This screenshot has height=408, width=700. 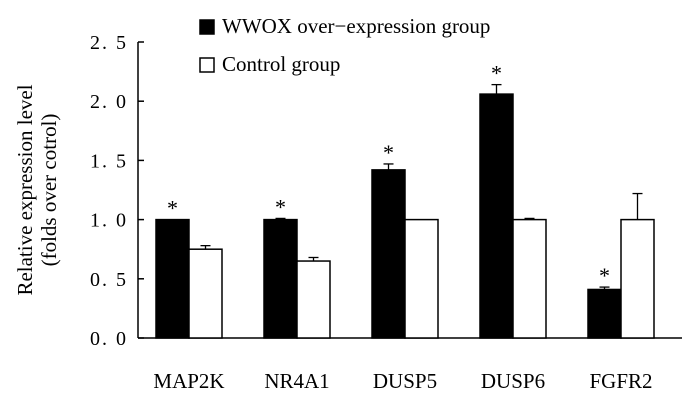 I want to click on y-tick-label: 1. 5, so click(x=109, y=161).